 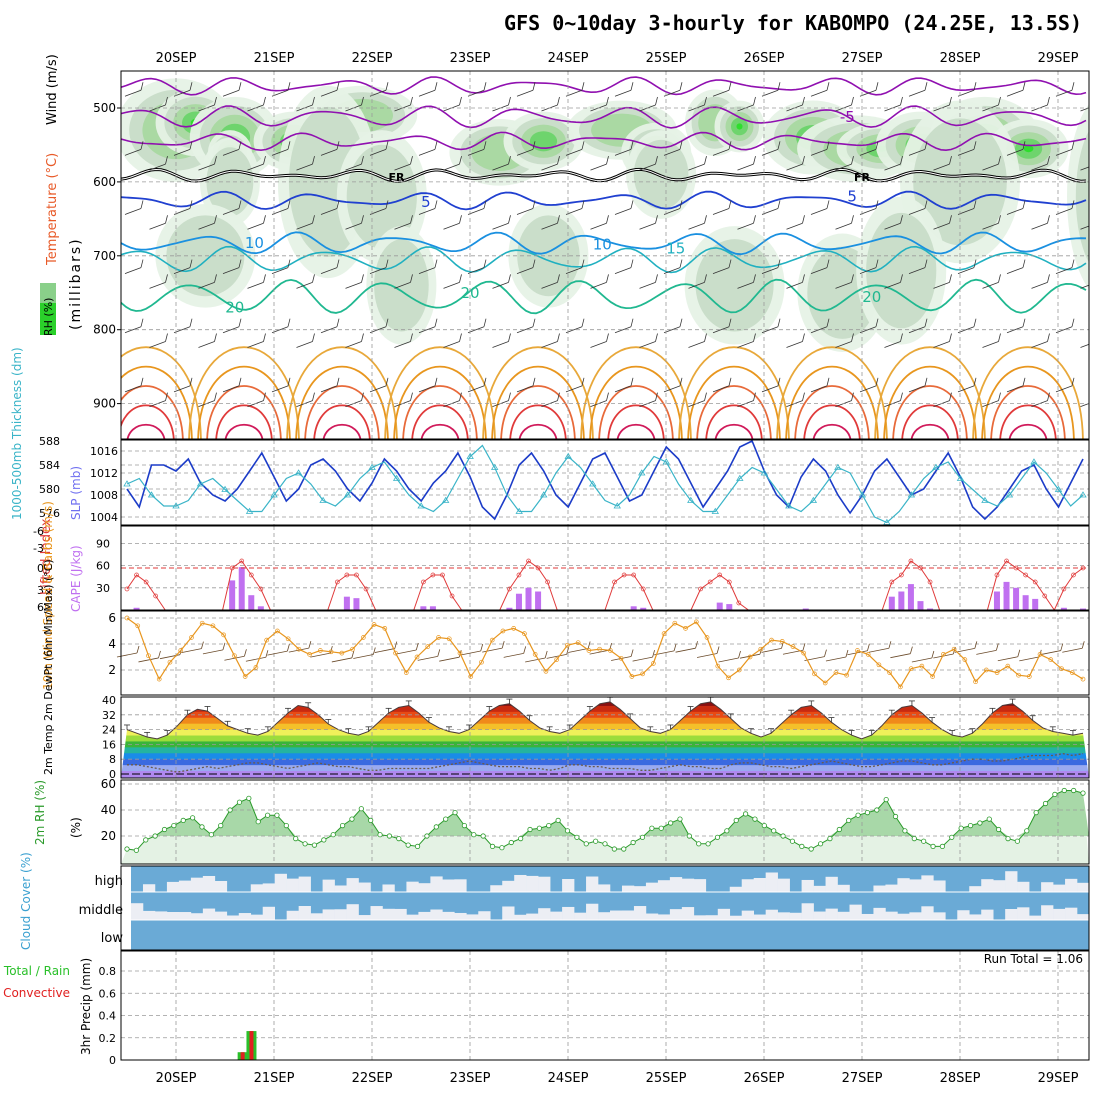 What do you see at coordinates (112, 618) in the screenshot?
I see `wind10m-tick: 6` at bounding box center [112, 618].